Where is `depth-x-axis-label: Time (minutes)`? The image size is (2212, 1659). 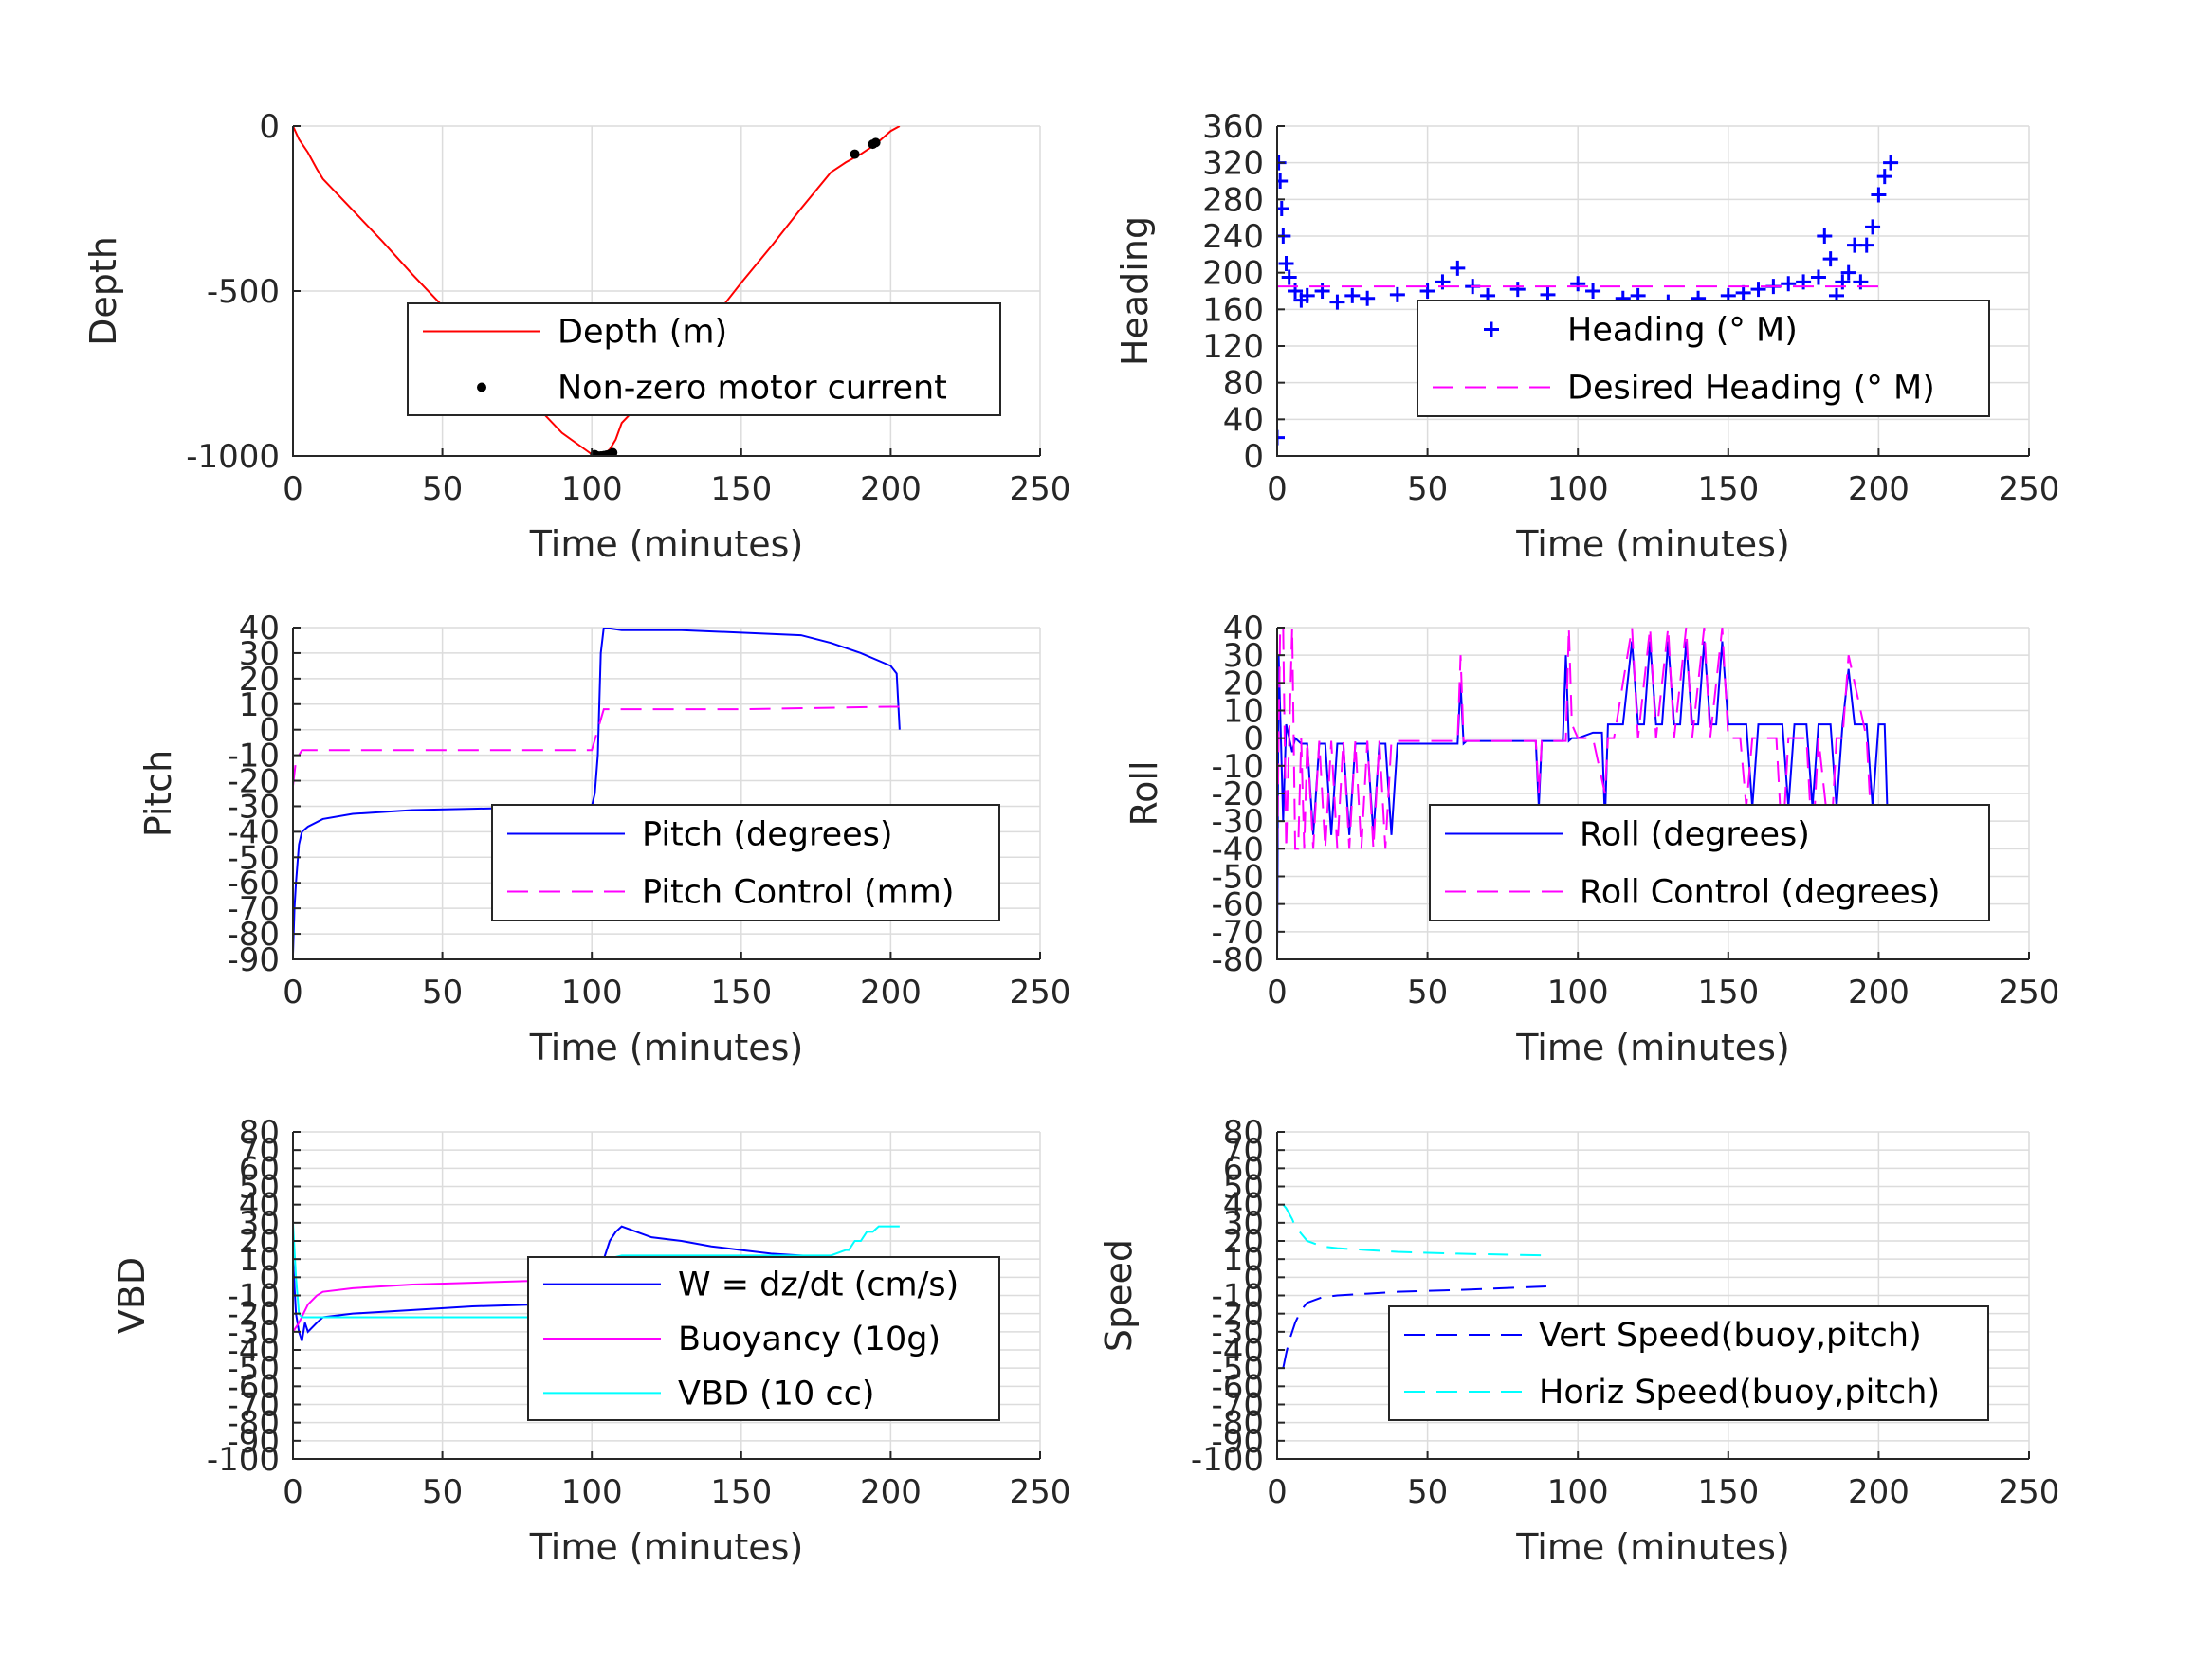
depth-x-axis-label: Time (minutes) is located at coordinates (666, 544).